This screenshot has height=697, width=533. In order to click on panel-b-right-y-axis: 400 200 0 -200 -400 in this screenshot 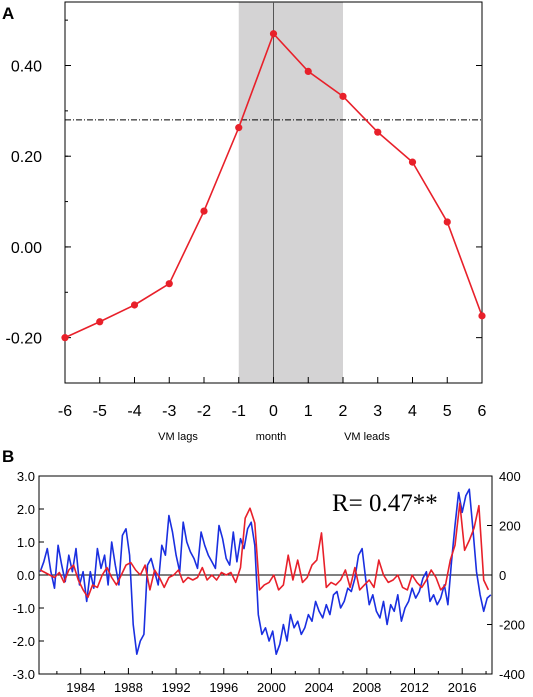, I will do `click(506, 575)`.